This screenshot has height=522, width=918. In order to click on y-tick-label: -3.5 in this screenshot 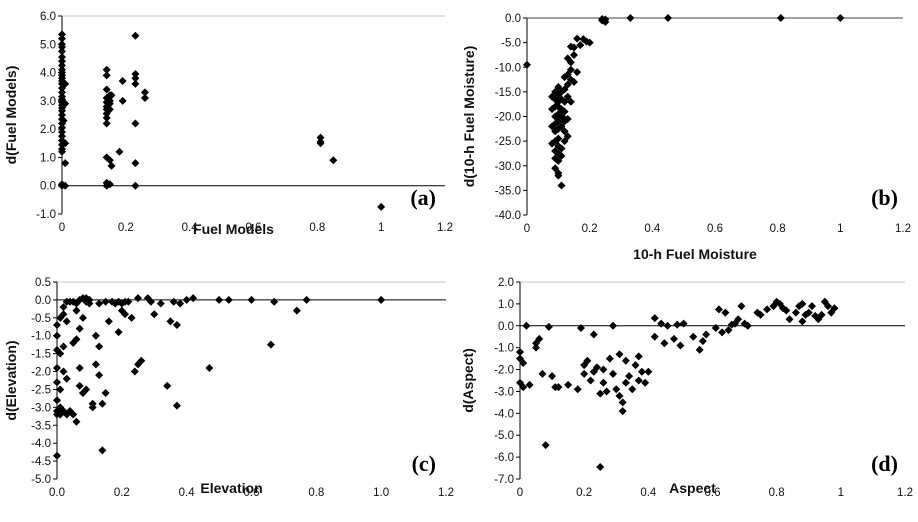, I will do `click(41, 426)`.